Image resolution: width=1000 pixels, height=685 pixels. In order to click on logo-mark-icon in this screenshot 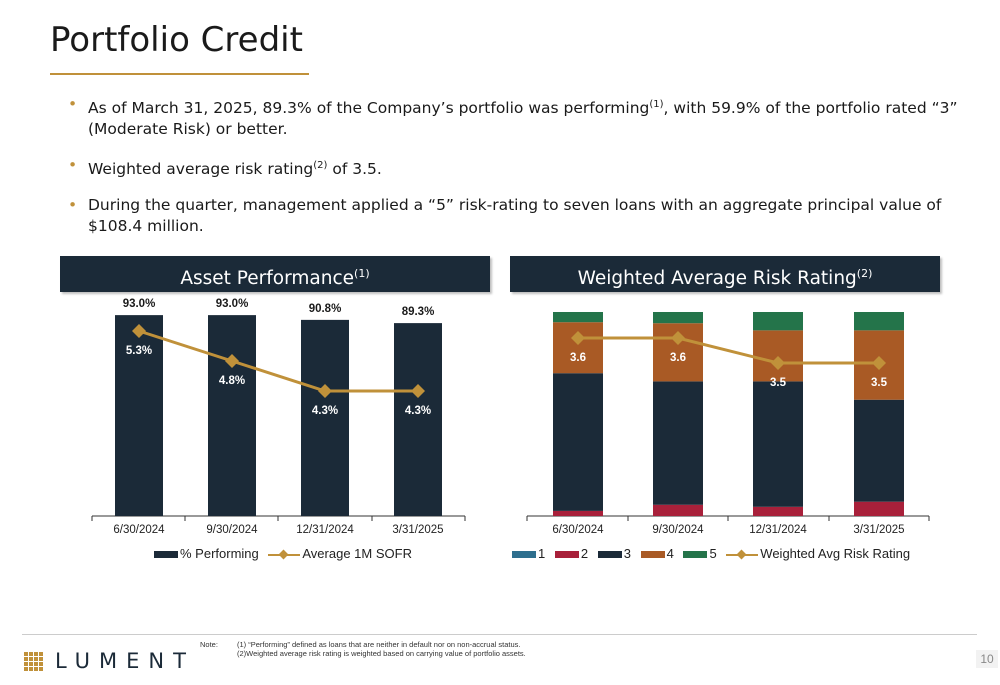, I will do `click(33, 661)`.